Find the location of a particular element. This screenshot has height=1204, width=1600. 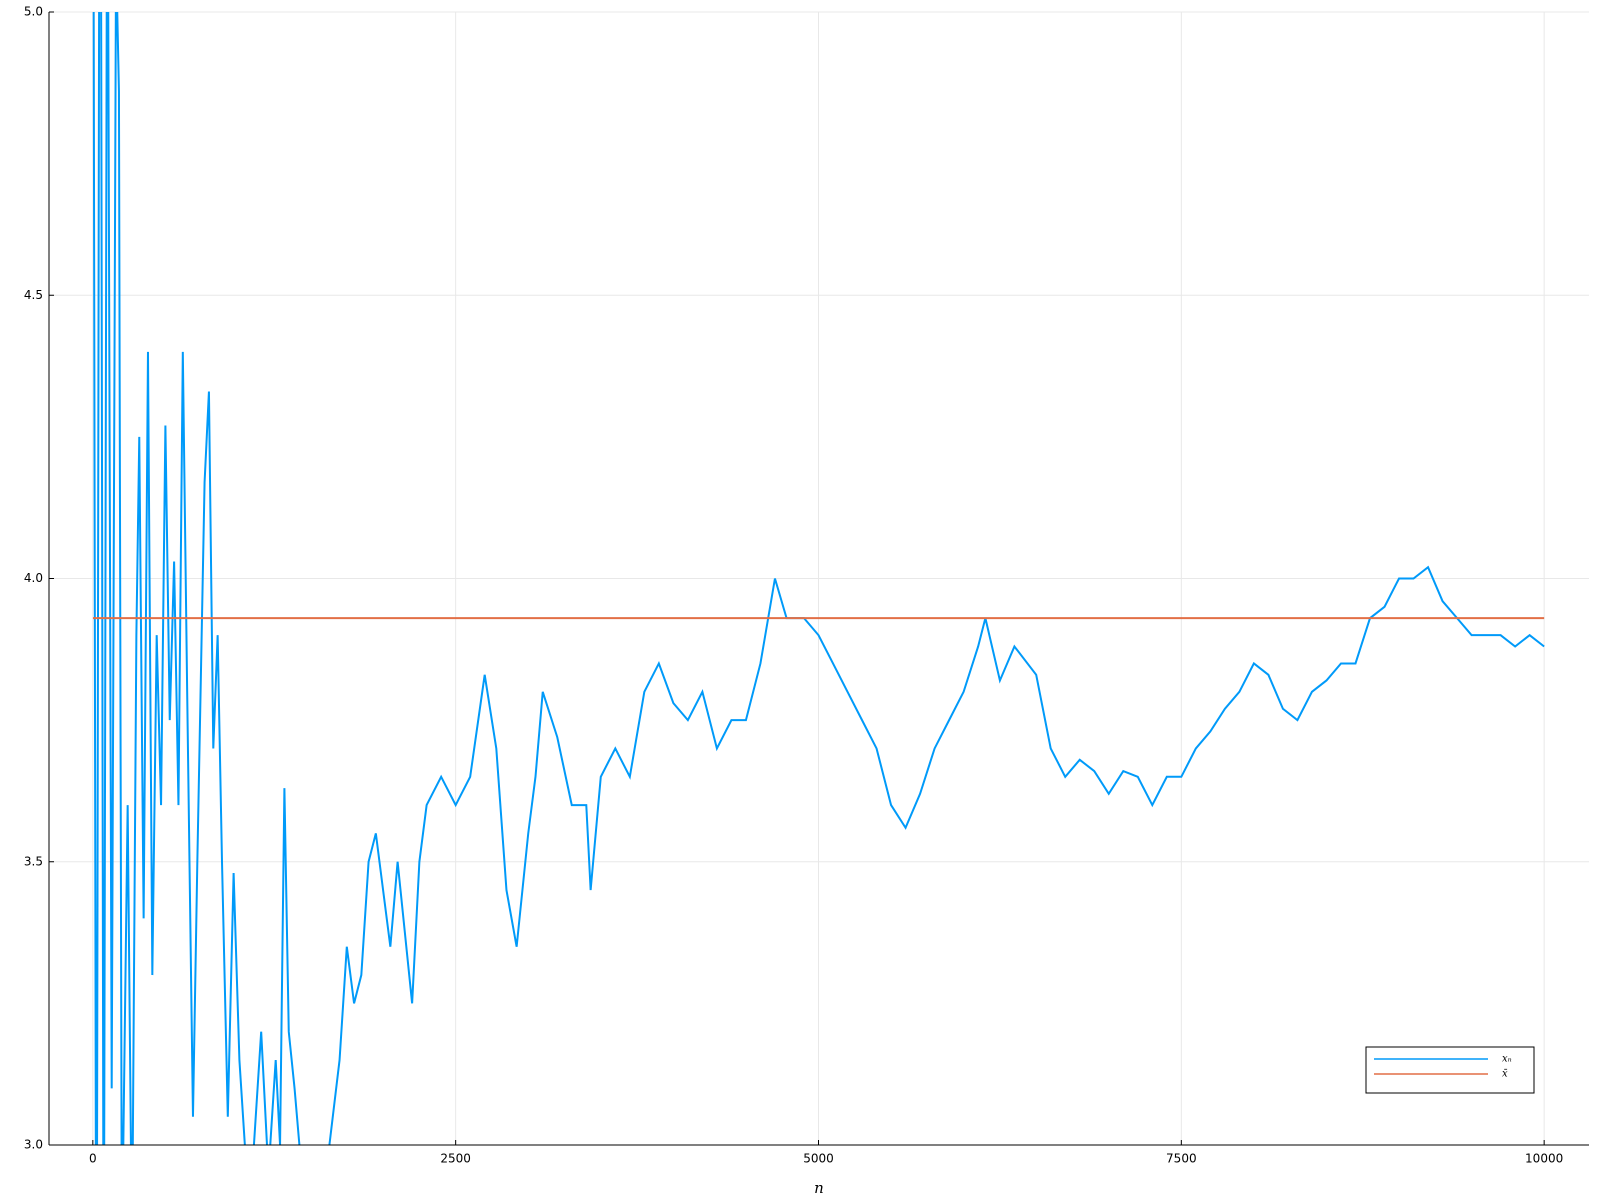

x-tick-label: 7500 is located at coordinates (1181, 1159).